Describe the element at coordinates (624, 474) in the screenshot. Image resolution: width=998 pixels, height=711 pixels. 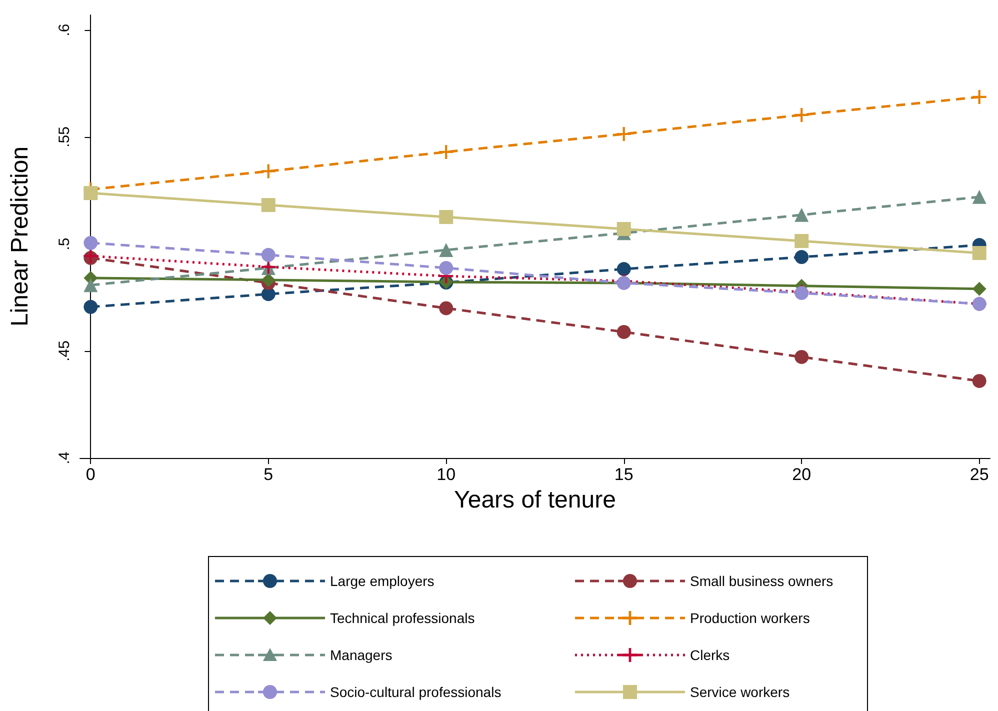
I see `x-tick-label: 15` at that location.